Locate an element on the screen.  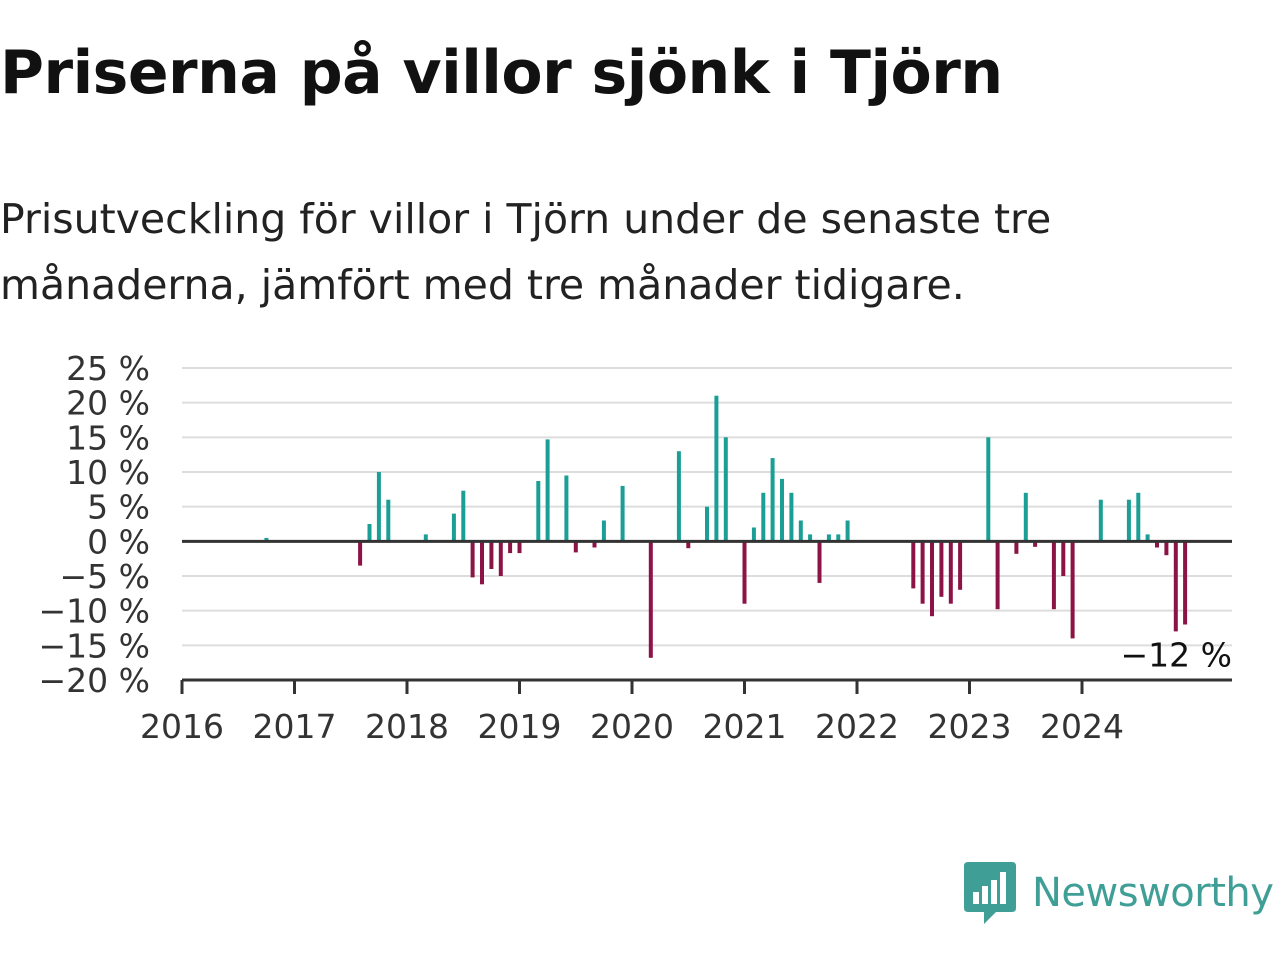
y-tick-label: −10 % is located at coordinates (95, 611).